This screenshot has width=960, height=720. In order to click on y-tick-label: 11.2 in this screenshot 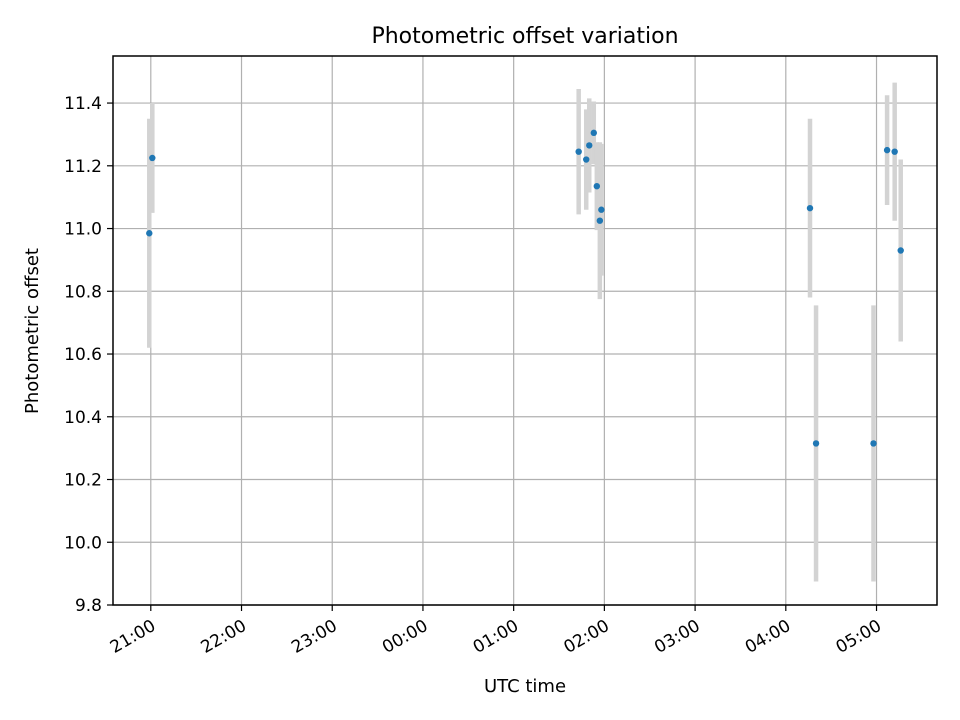, I will do `click(83, 167)`.